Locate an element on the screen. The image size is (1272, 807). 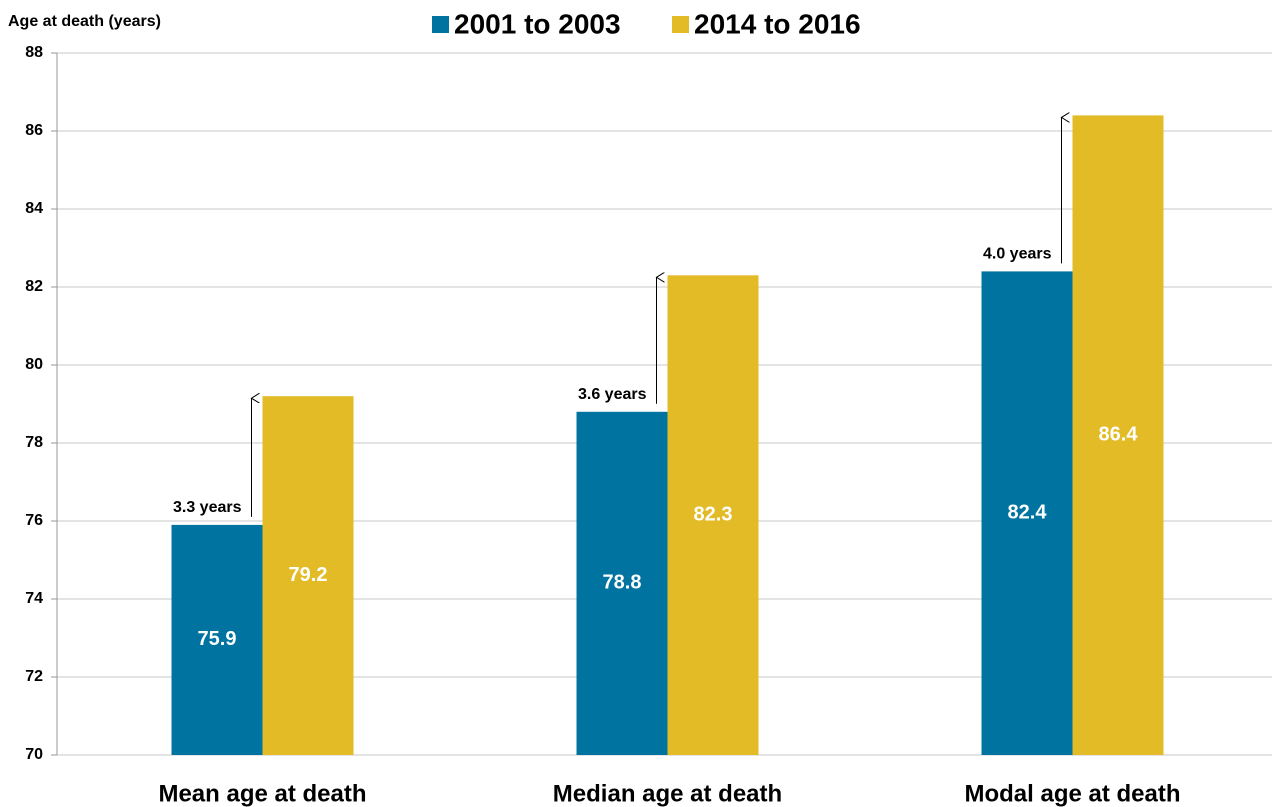
y-tick-label: 72 is located at coordinates (34, 676).